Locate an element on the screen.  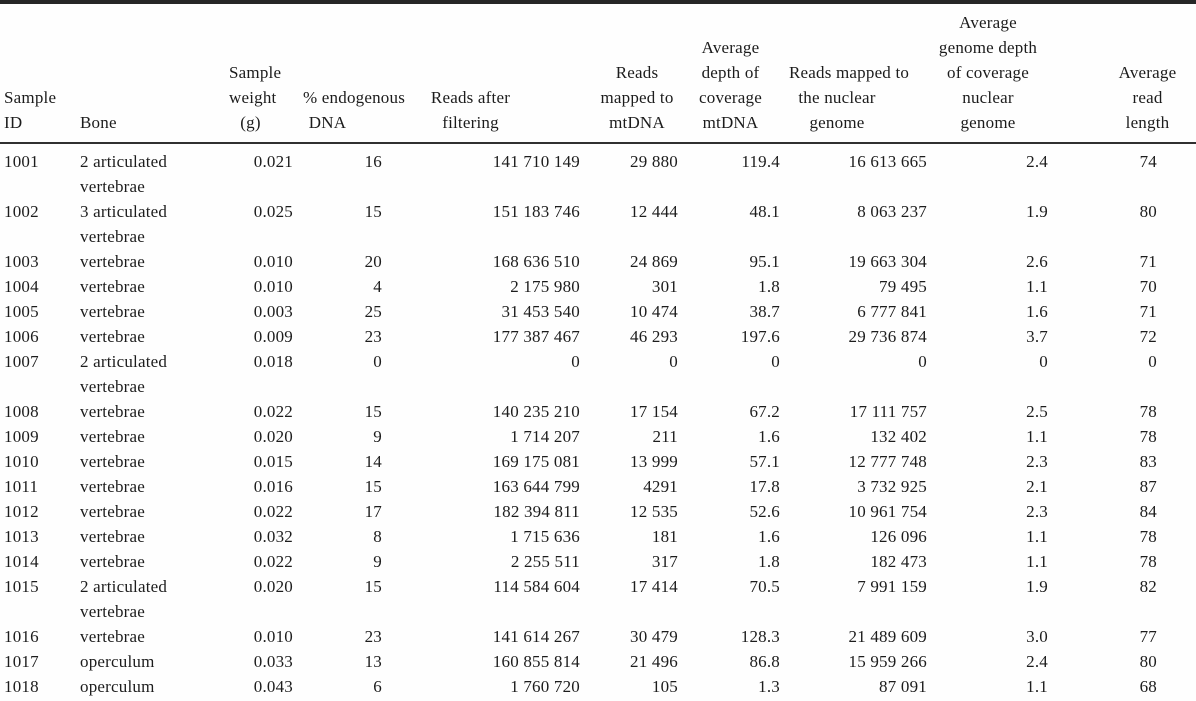
cell-reads-nuclear: 182 473 is located at coordinates (898, 561).